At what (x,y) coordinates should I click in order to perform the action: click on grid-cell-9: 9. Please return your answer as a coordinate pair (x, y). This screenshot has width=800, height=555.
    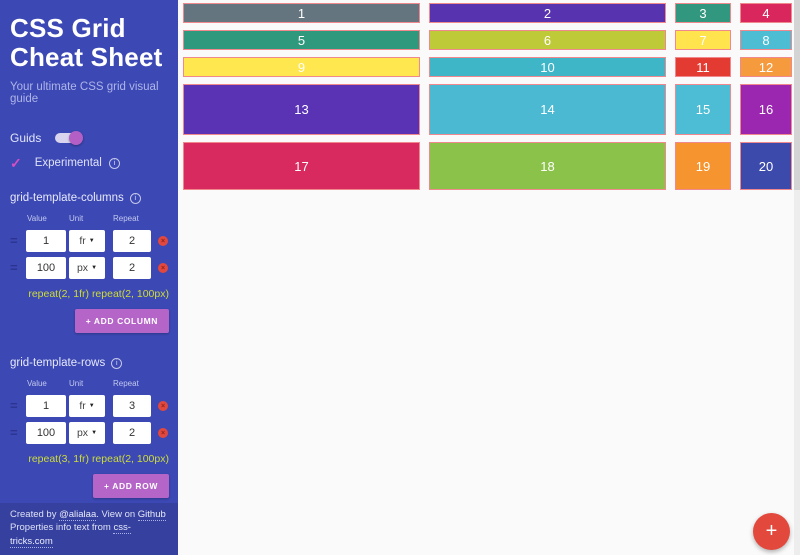
    Looking at the image, I should click on (301, 67).